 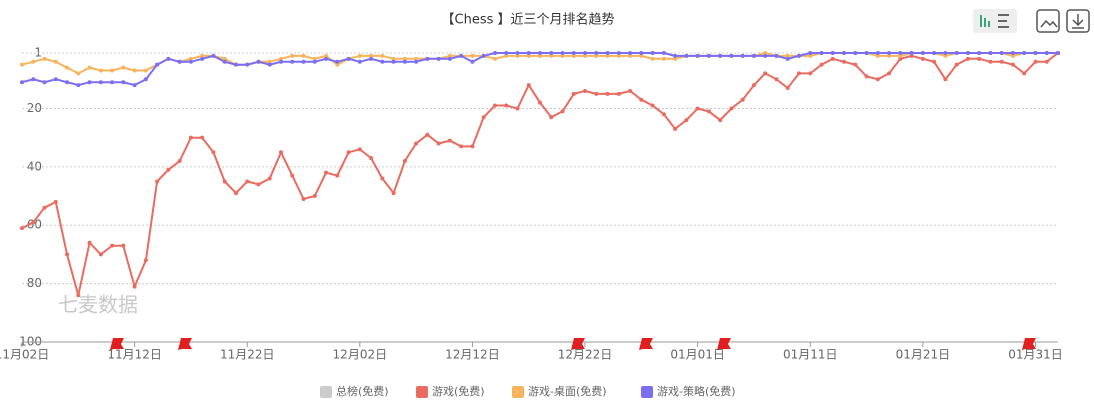 I want to click on download-button, so click(x=1078, y=21).